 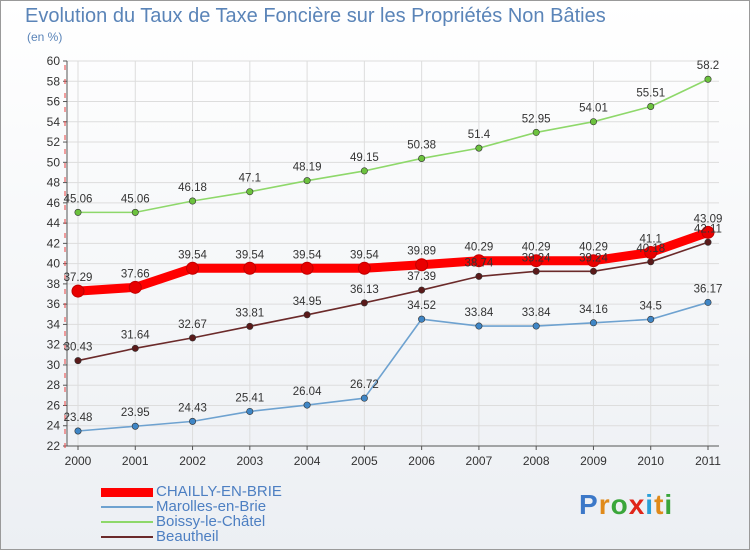 I want to click on y-tick-label: 28, so click(x=54, y=385).